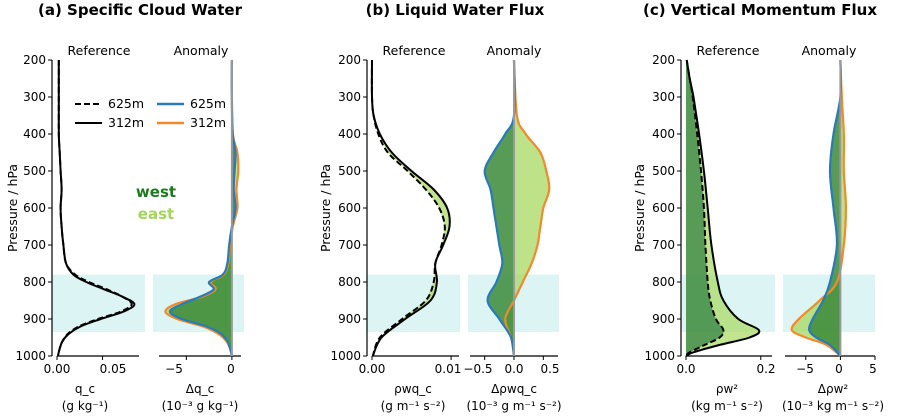 Image resolution: width=900 pixels, height=420 pixels. What do you see at coordinates (208, 103) in the screenshot?
I see `legend-label-blue: 625m` at bounding box center [208, 103].